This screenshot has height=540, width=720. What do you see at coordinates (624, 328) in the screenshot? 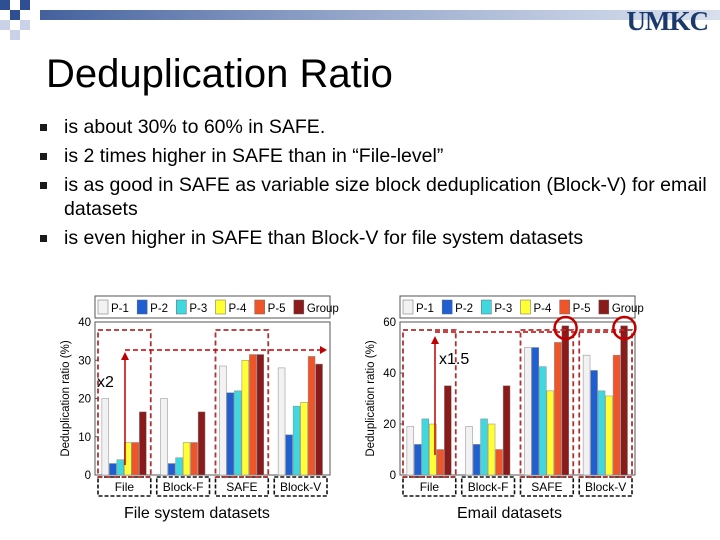
I see `highlight-circle` at bounding box center [624, 328].